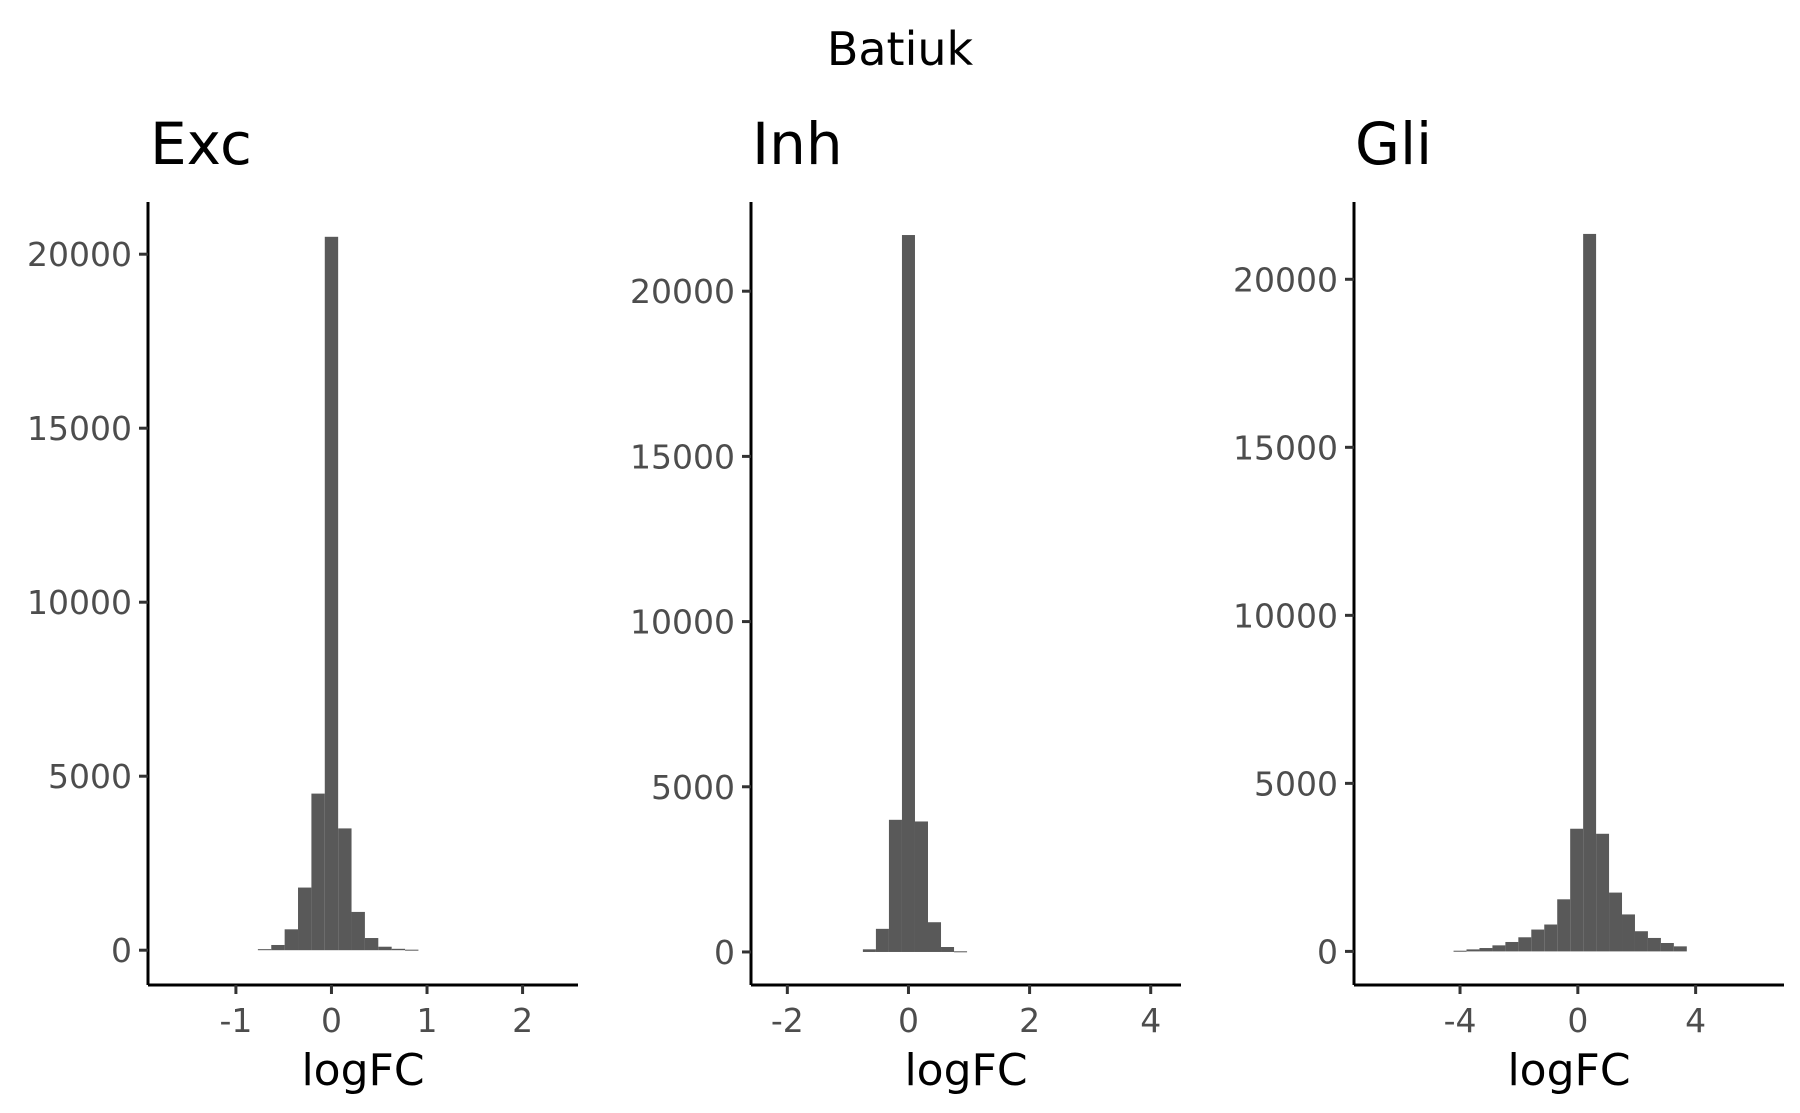 Image resolution: width=1800 pixels, height=1113 pixels. What do you see at coordinates (1285, 279) in the screenshot?
I see `y-tick-label-gli-4: 20000` at bounding box center [1285, 279].